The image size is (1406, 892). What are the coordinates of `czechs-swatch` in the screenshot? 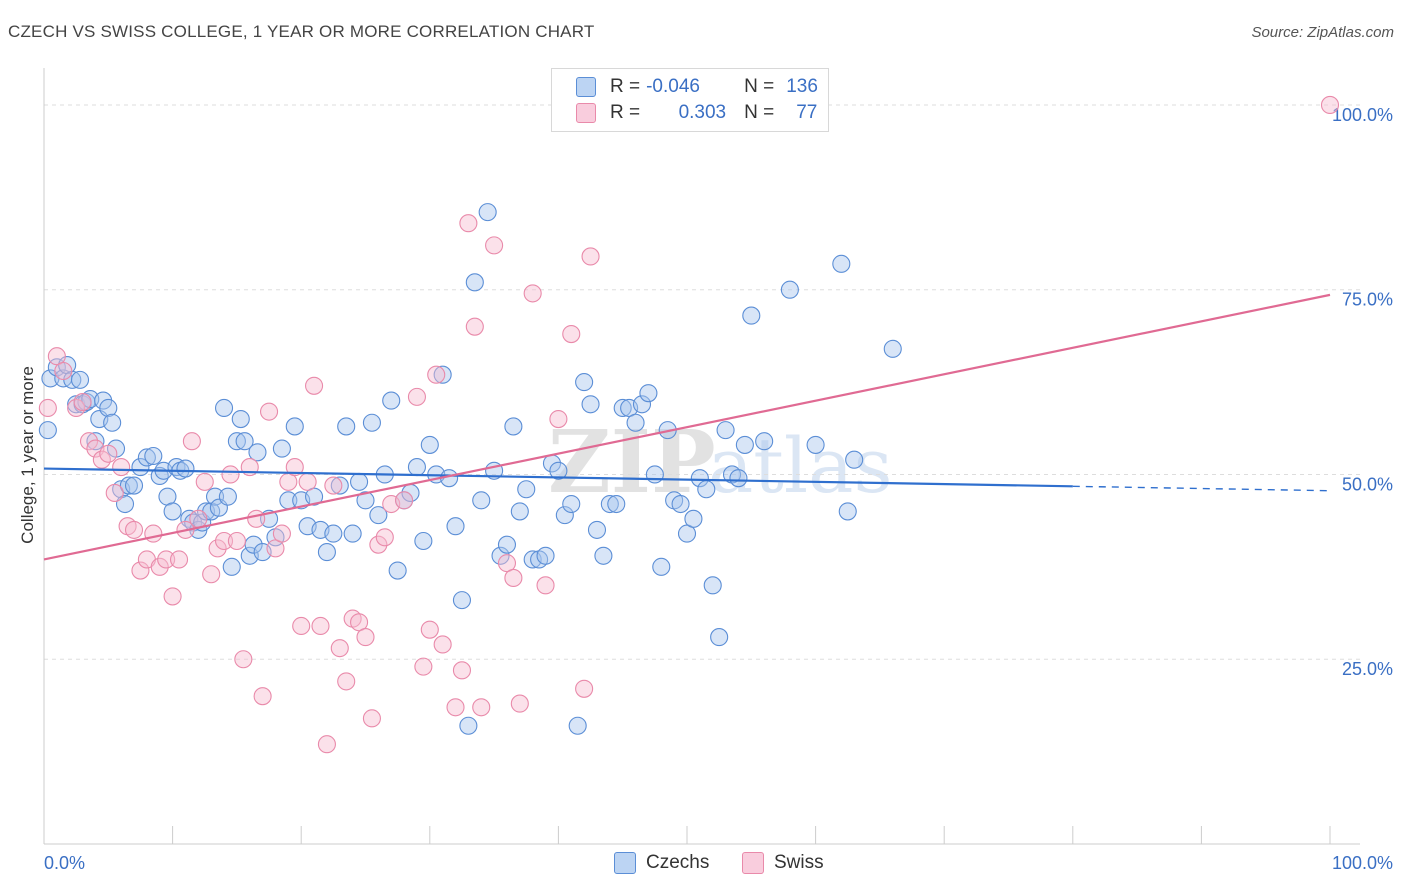 It's located at (586, 87).